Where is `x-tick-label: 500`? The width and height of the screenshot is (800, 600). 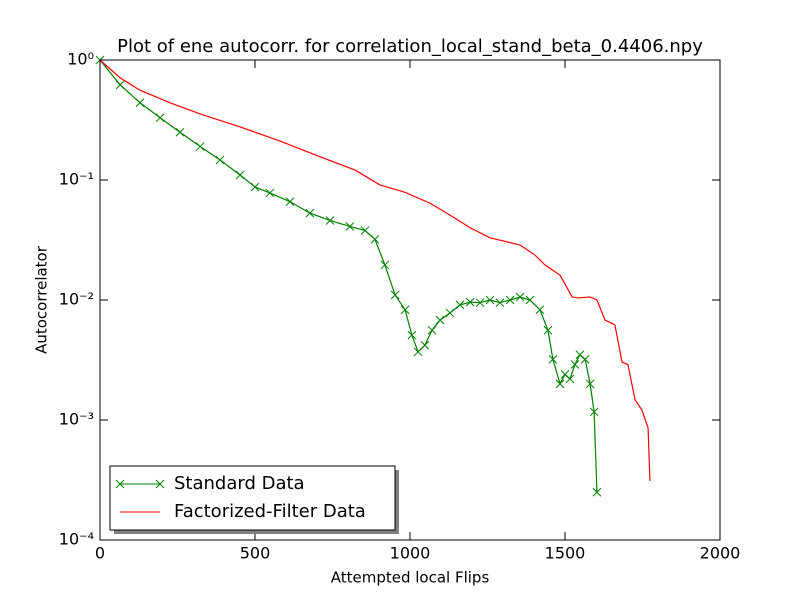
x-tick-label: 500 is located at coordinates (255, 553).